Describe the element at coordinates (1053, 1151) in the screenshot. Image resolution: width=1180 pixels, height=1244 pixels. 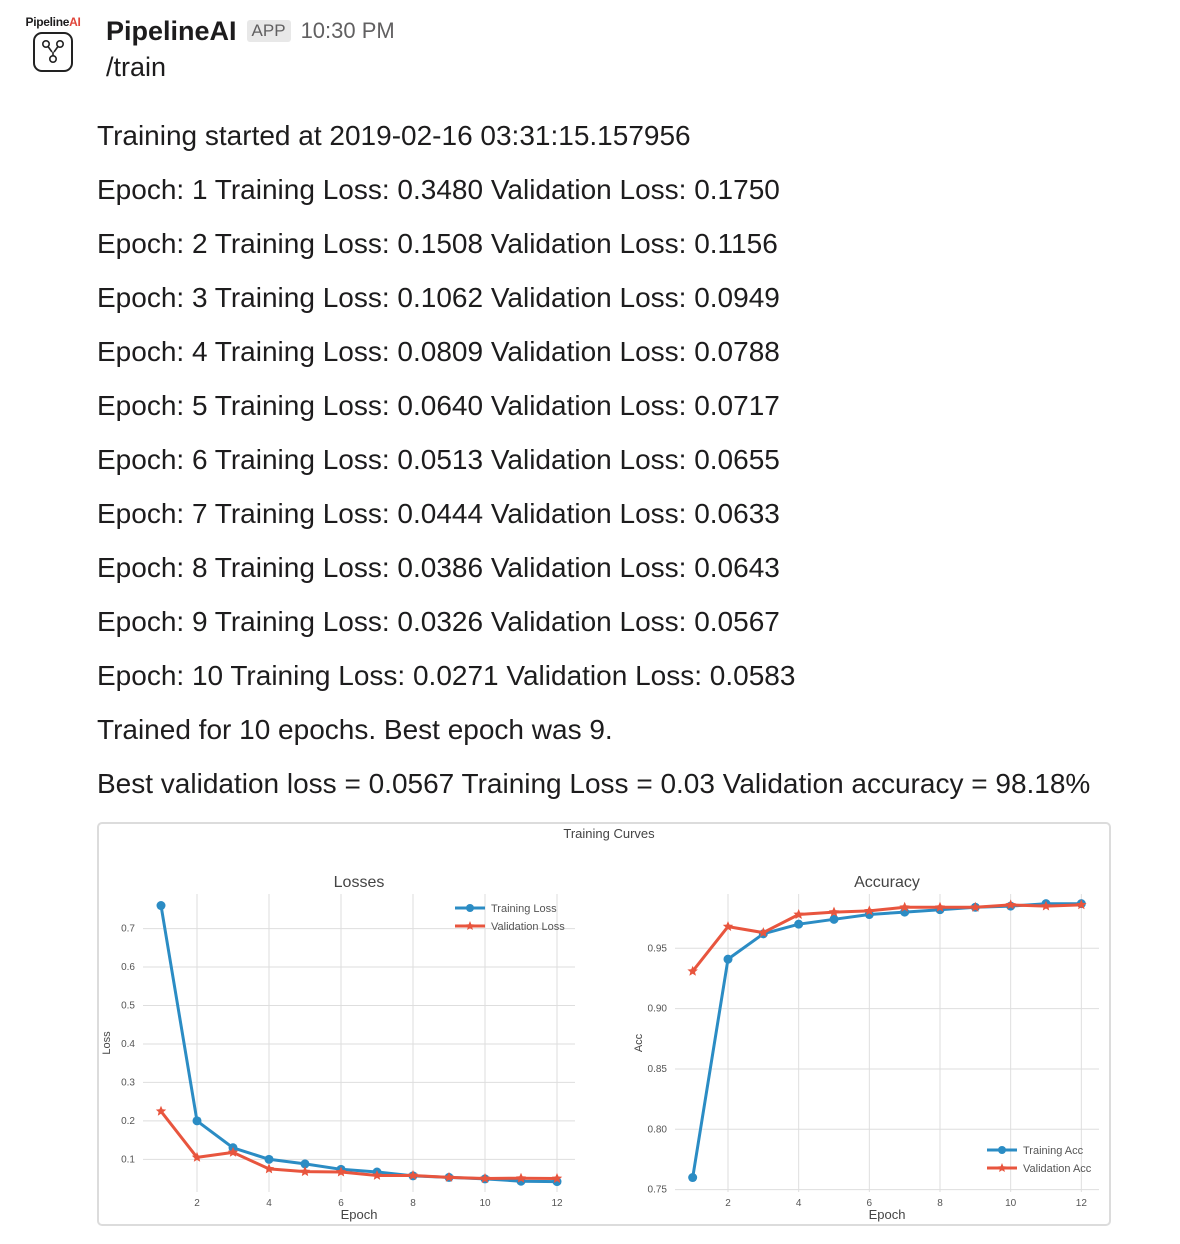
I see `legend-label: Training Acc` at that location.